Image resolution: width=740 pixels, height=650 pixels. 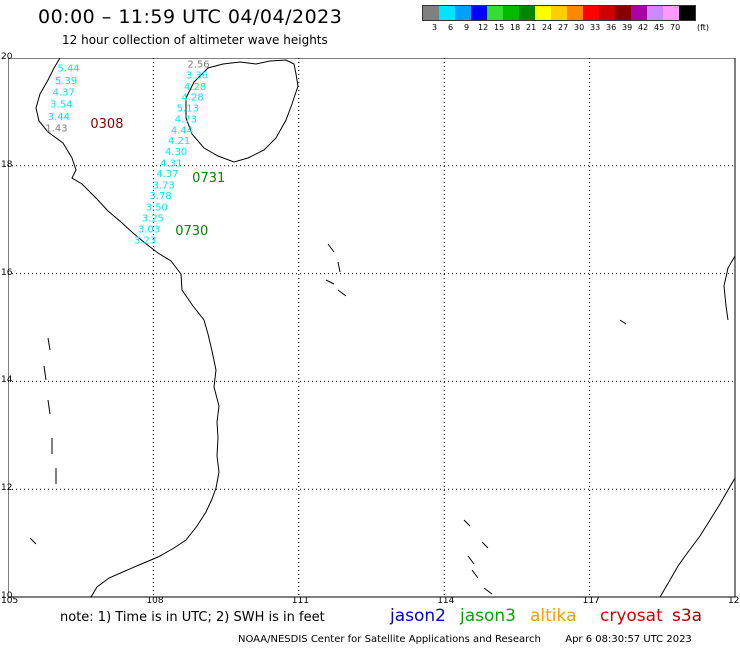 What do you see at coordinates (697, 426) in the screenshot?
I see `coastline-borneo-coast` at bounding box center [697, 426].